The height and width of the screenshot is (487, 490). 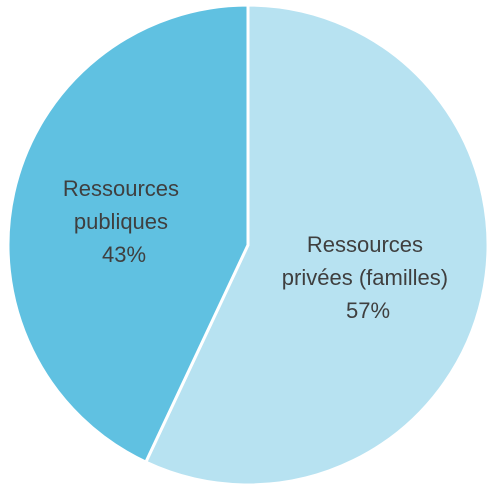 What do you see at coordinates (368, 310) in the screenshot?
I see `slice-label-prives-value: 57%` at bounding box center [368, 310].